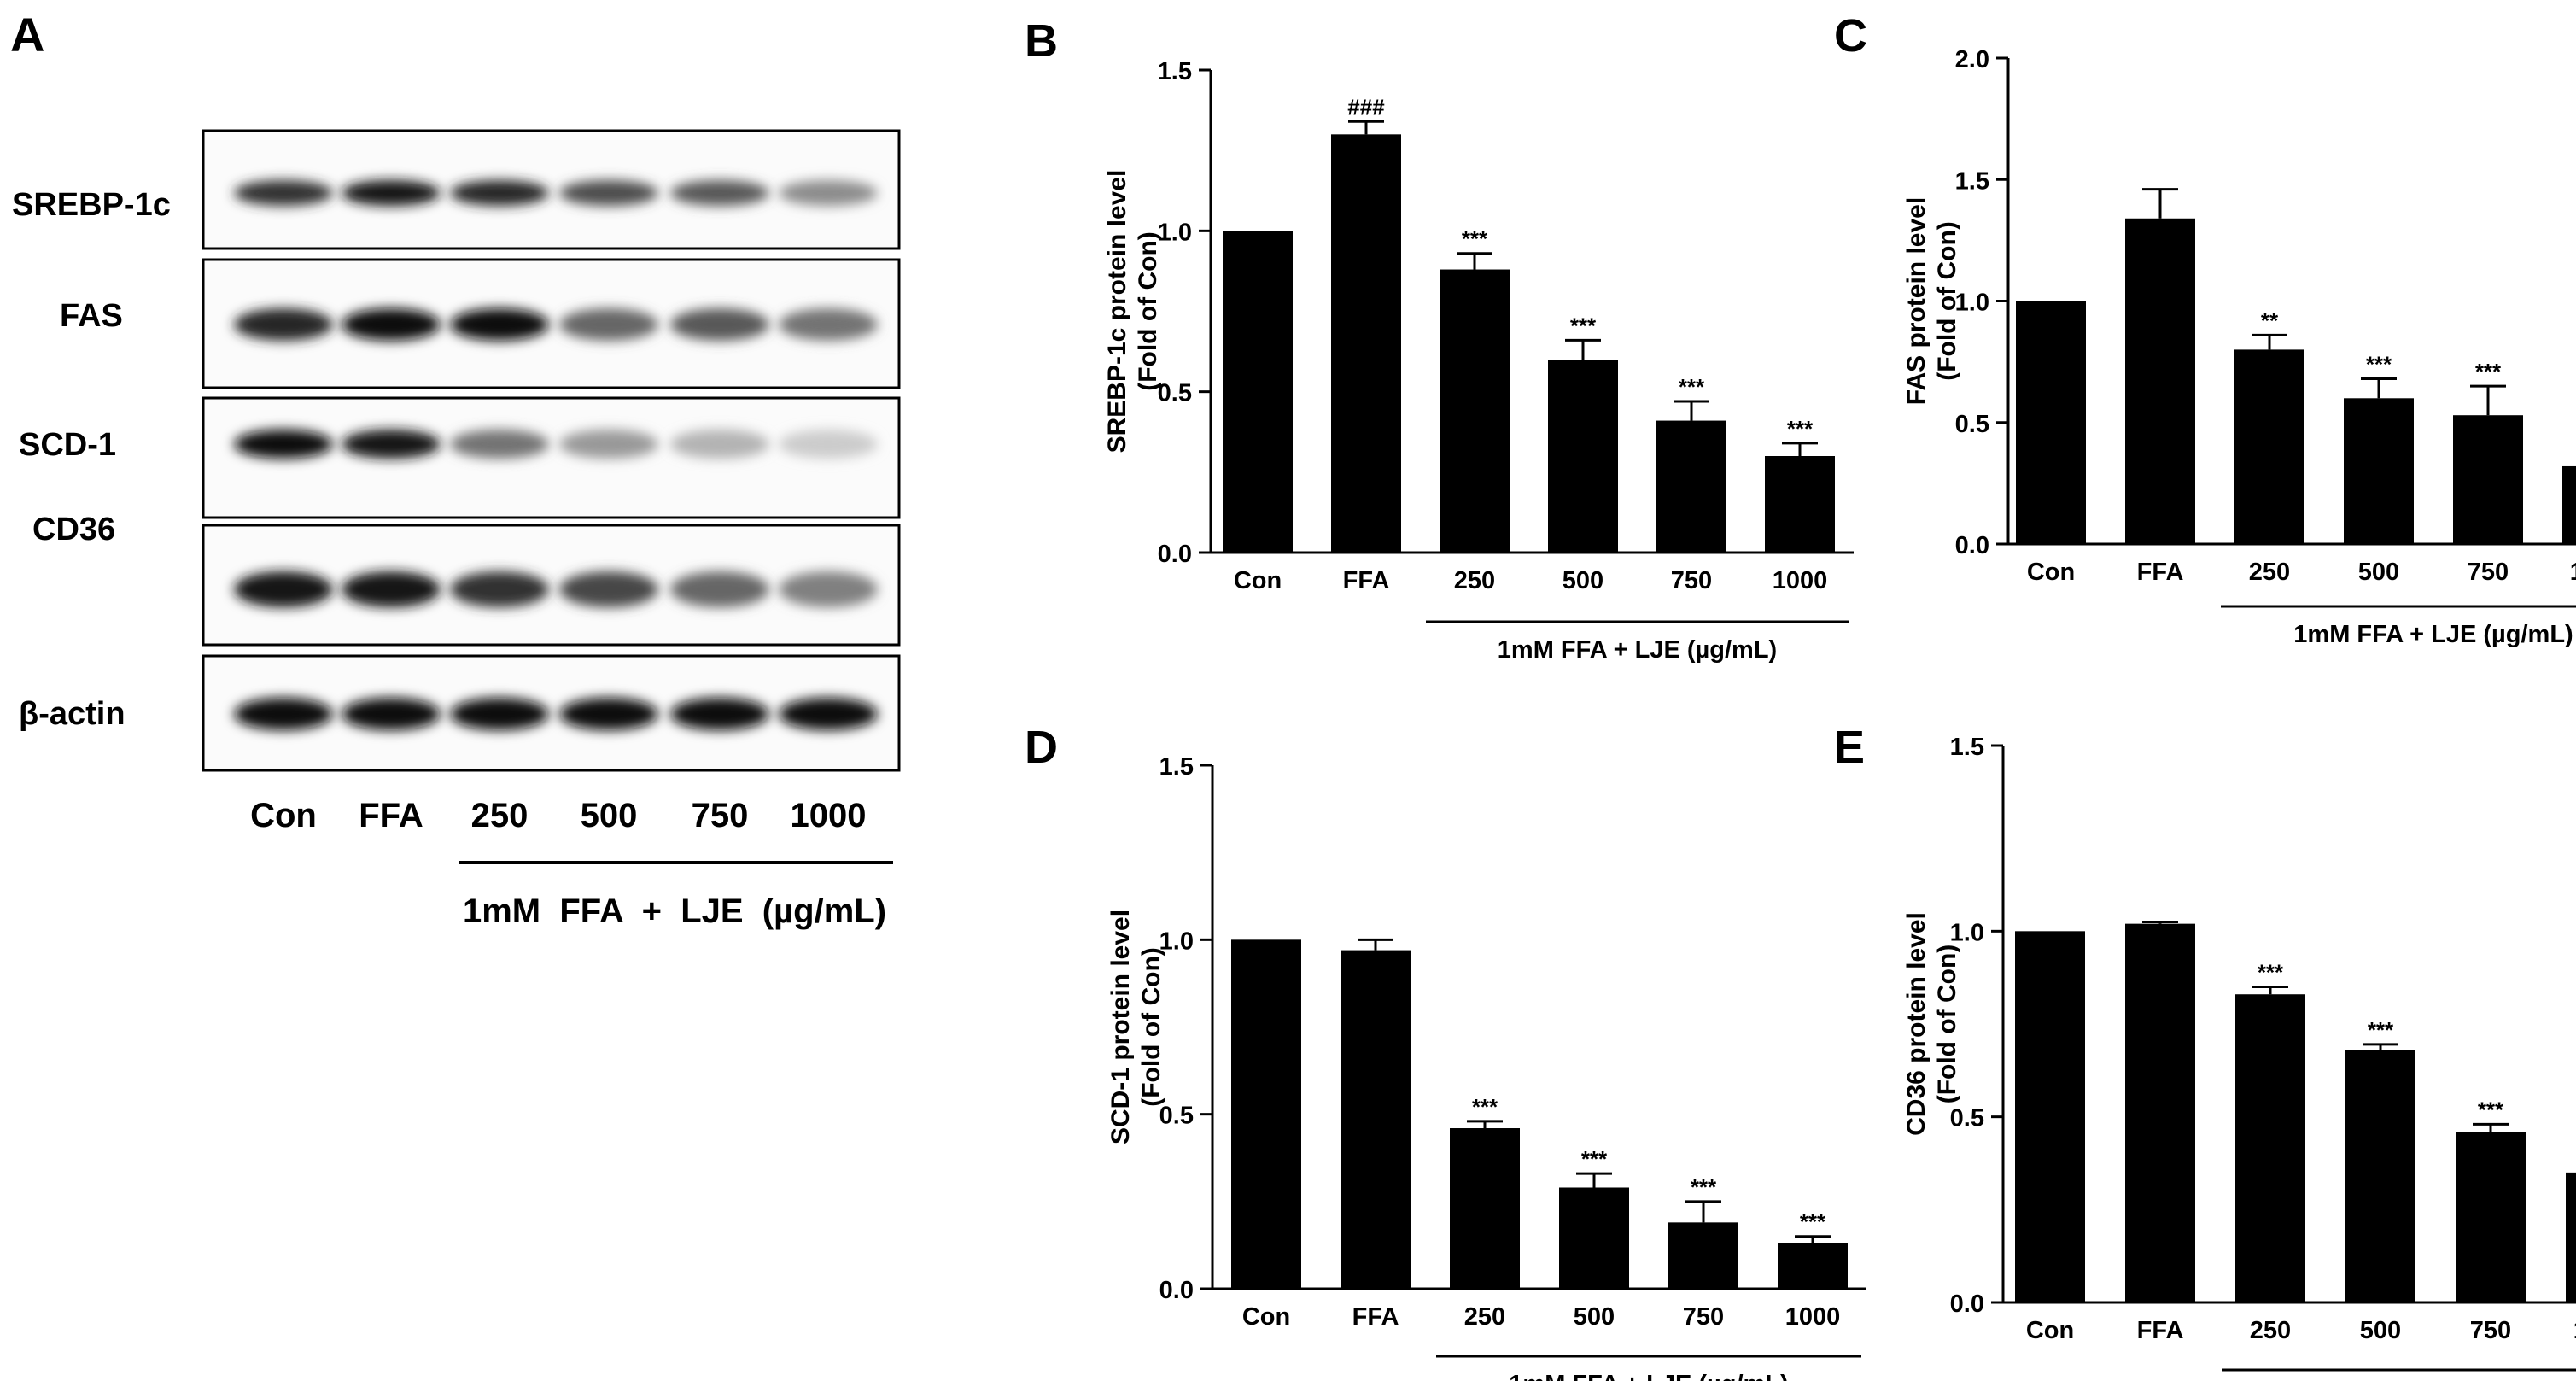  What do you see at coordinates (91, 316) in the screenshot?
I see `blot-row-label: FAS` at bounding box center [91, 316].